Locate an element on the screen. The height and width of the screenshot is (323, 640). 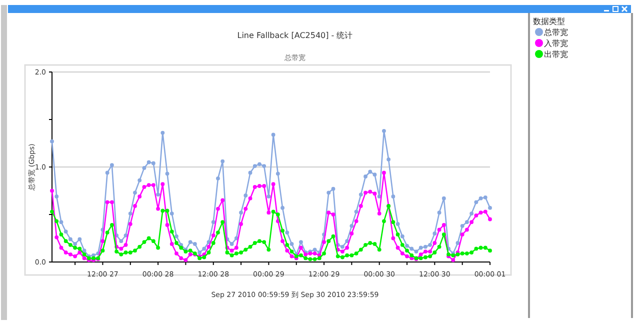
legend-label: 出带宽 is located at coordinates (556, 54).